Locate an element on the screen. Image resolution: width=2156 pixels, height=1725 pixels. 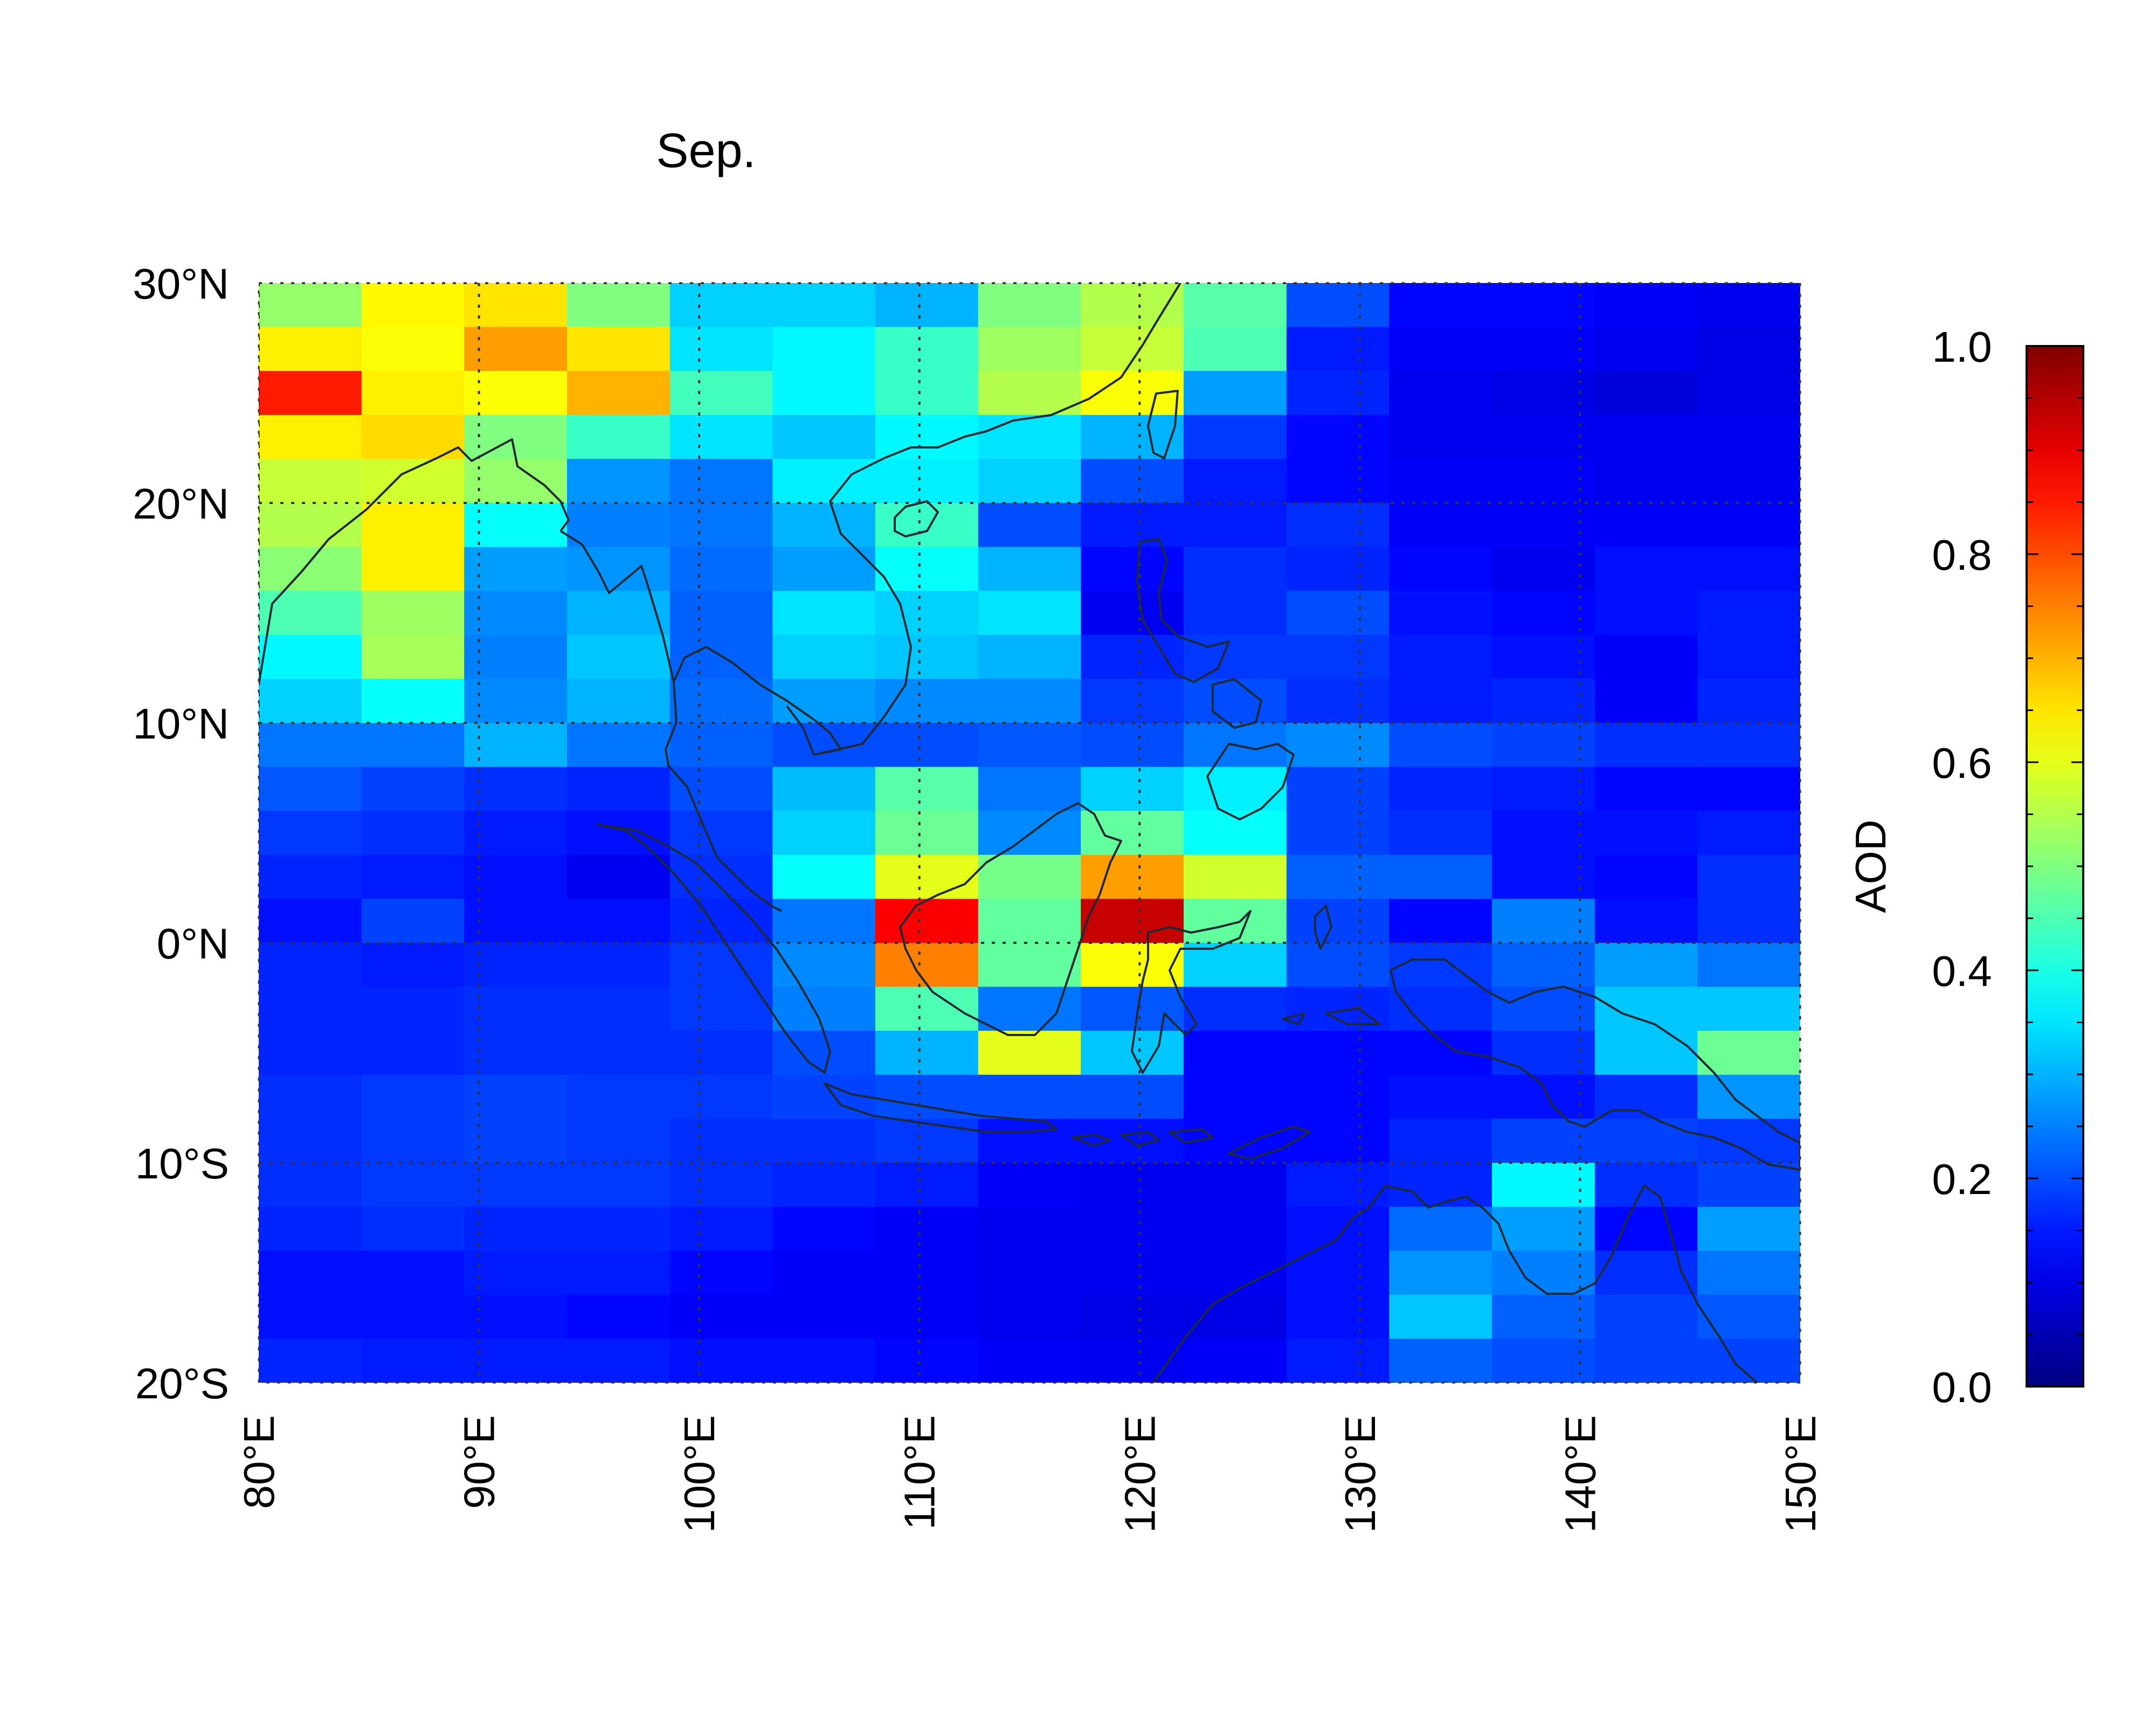
coast-hainan is located at coordinates (916, 518).